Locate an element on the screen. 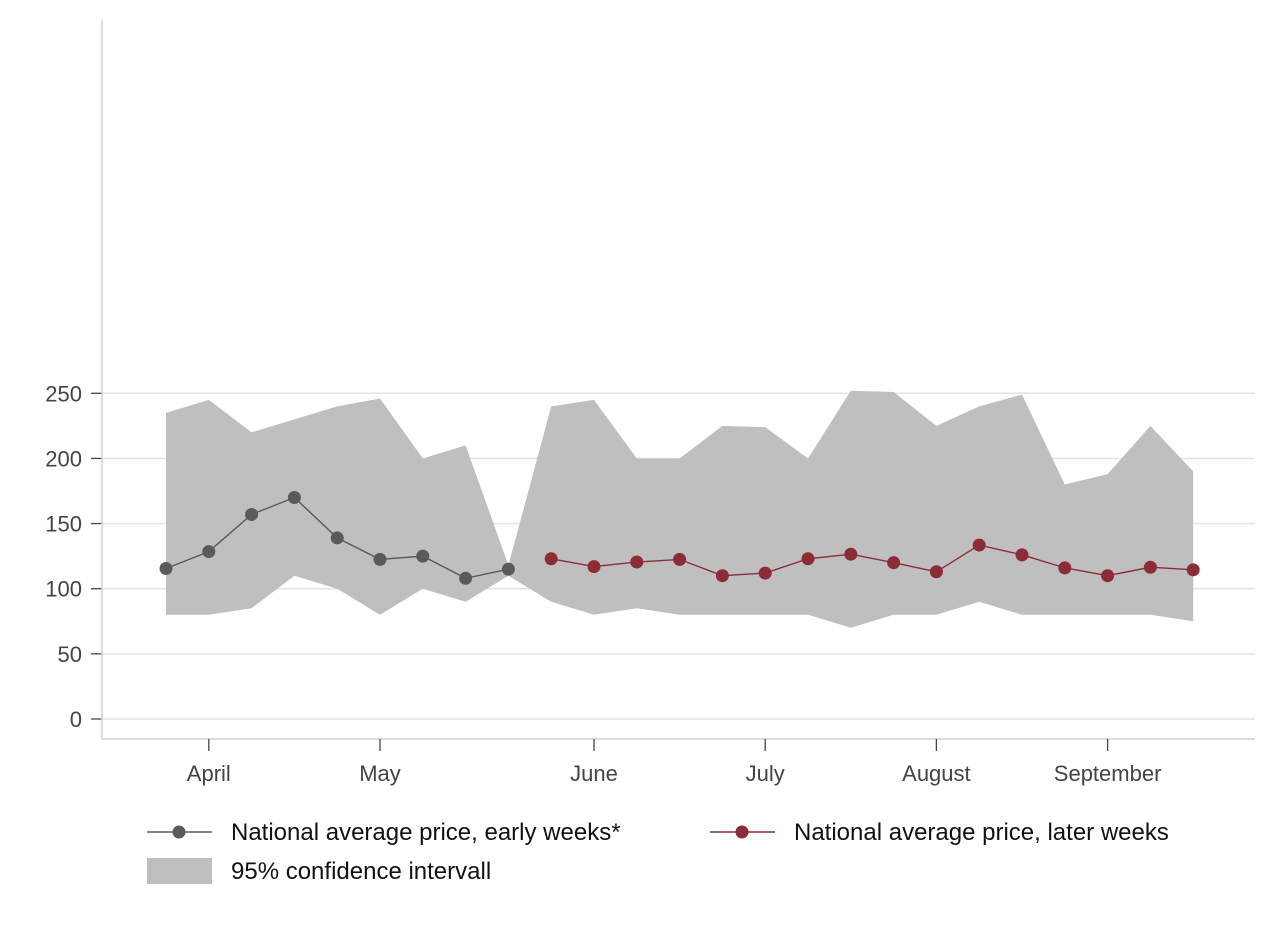 Image resolution: width=1277 pixels, height=929 pixels. y-tick-label: 0 is located at coordinates (76, 719).